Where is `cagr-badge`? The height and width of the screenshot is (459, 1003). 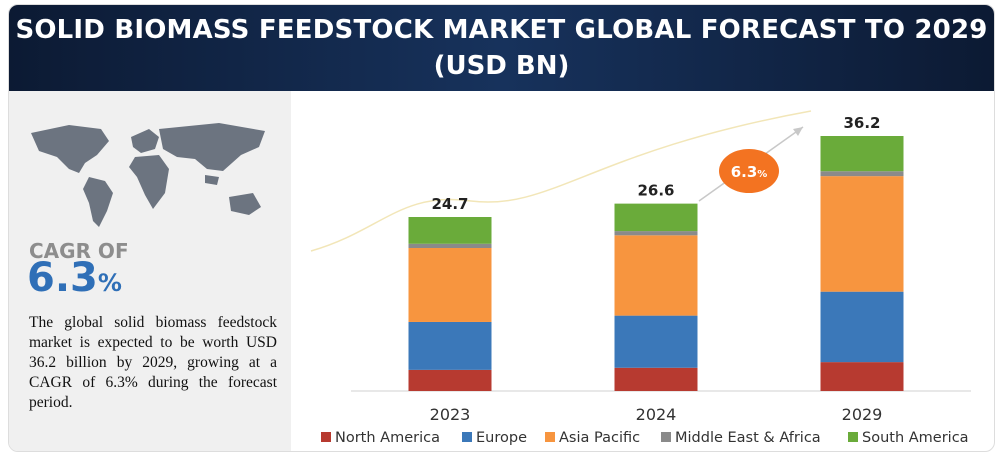
cagr-badge is located at coordinates (749, 171).